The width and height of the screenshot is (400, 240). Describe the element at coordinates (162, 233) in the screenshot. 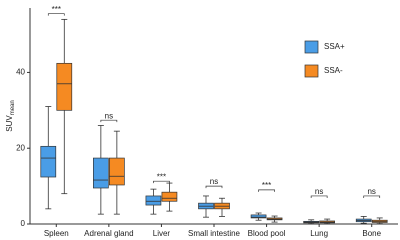

I see `x-tick-label: Liver` at that location.